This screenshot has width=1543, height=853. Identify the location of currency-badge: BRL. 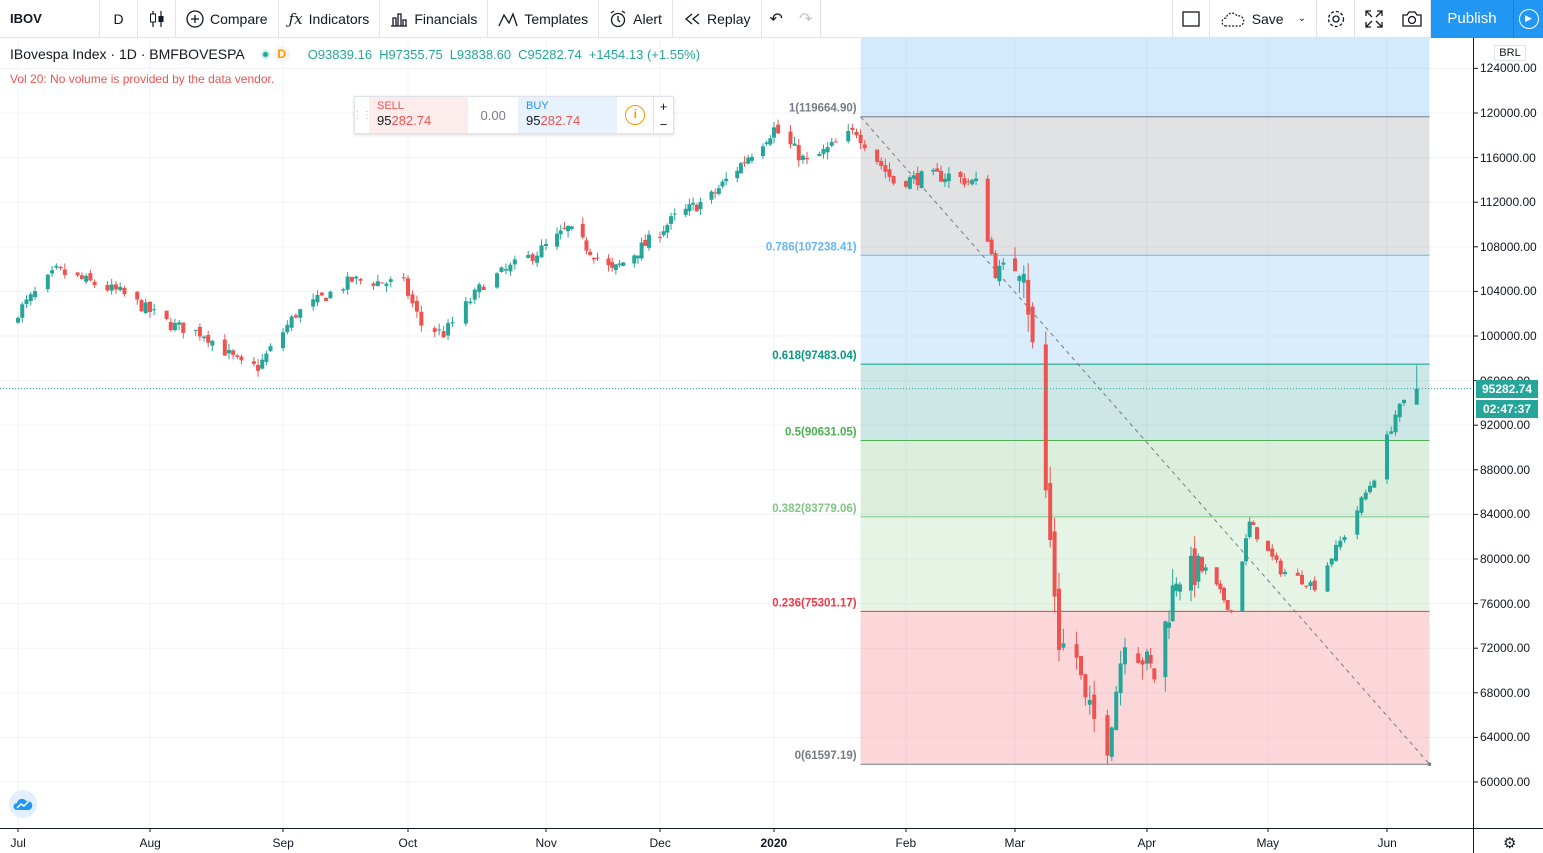
(1510, 53).